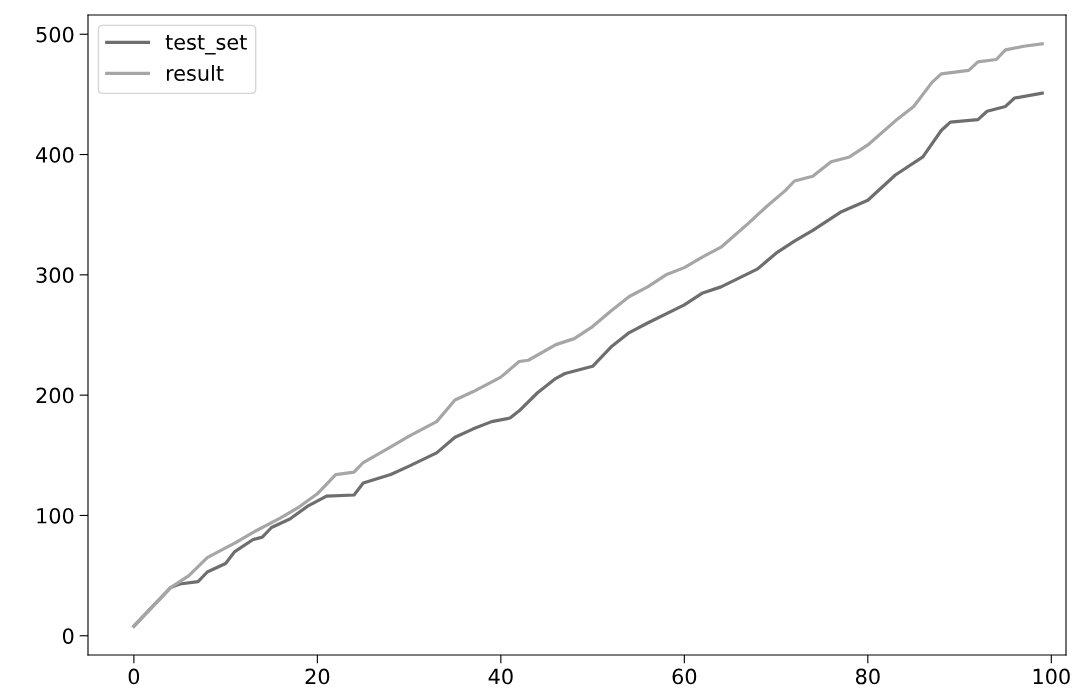 This screenshot has width=1091, height=700. Describe the element at coordinates (867, 676) in the screenshot. I see `x-tick-label: 80` at that location.